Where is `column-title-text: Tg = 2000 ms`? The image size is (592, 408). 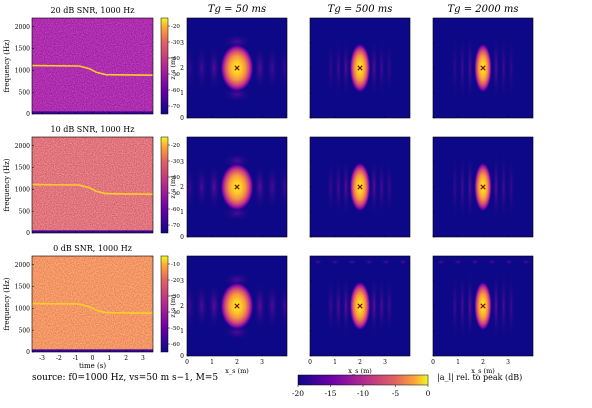 column-title-text: Tg = 2000 ms is located at coordinates (482, 9).